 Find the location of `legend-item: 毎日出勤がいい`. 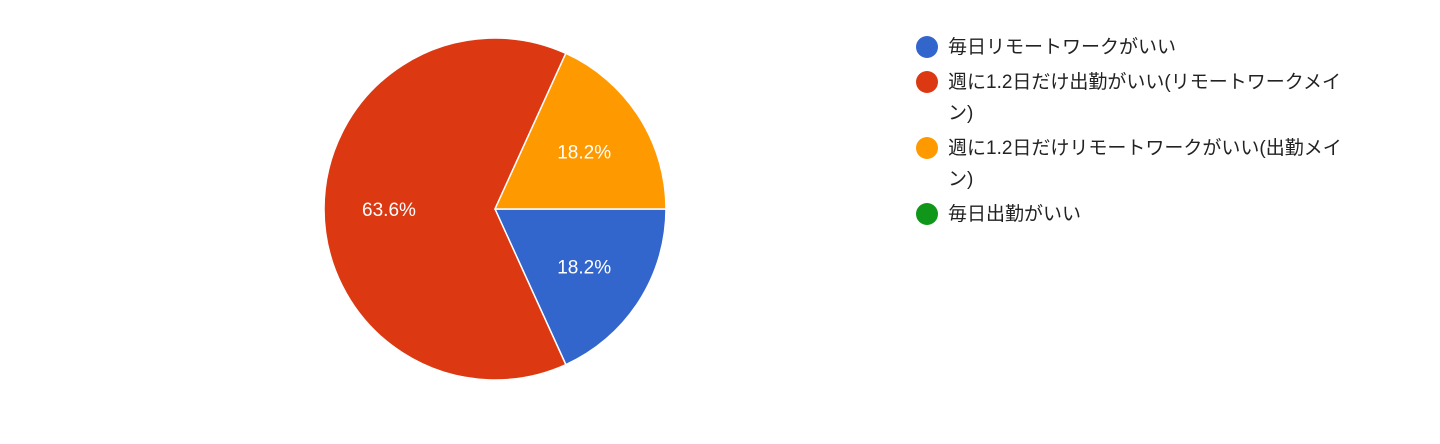

legend-item: 毎日出勤がいい is located at coordinates (1141, 214).